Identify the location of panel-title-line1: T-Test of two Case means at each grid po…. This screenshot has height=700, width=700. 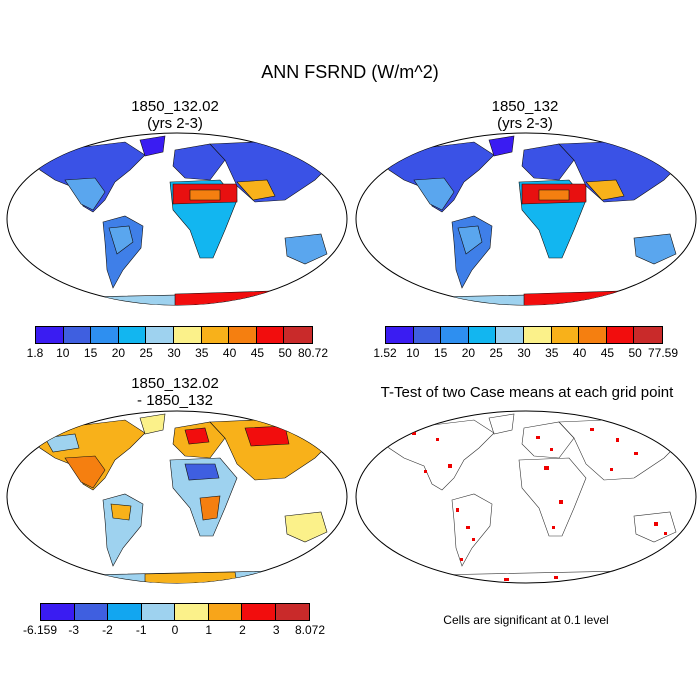
(527, 392).